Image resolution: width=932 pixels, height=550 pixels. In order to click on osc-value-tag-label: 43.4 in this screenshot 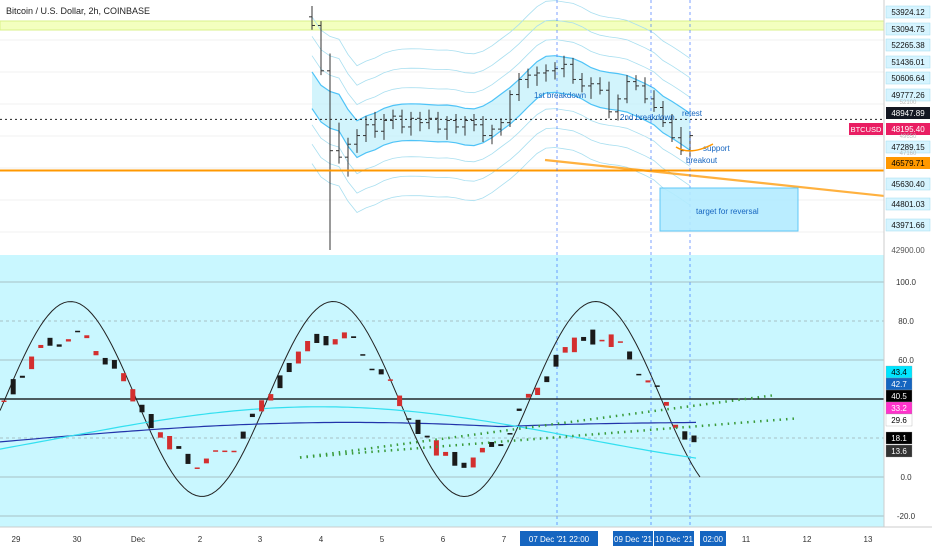, I will do `click(899, 372)`.